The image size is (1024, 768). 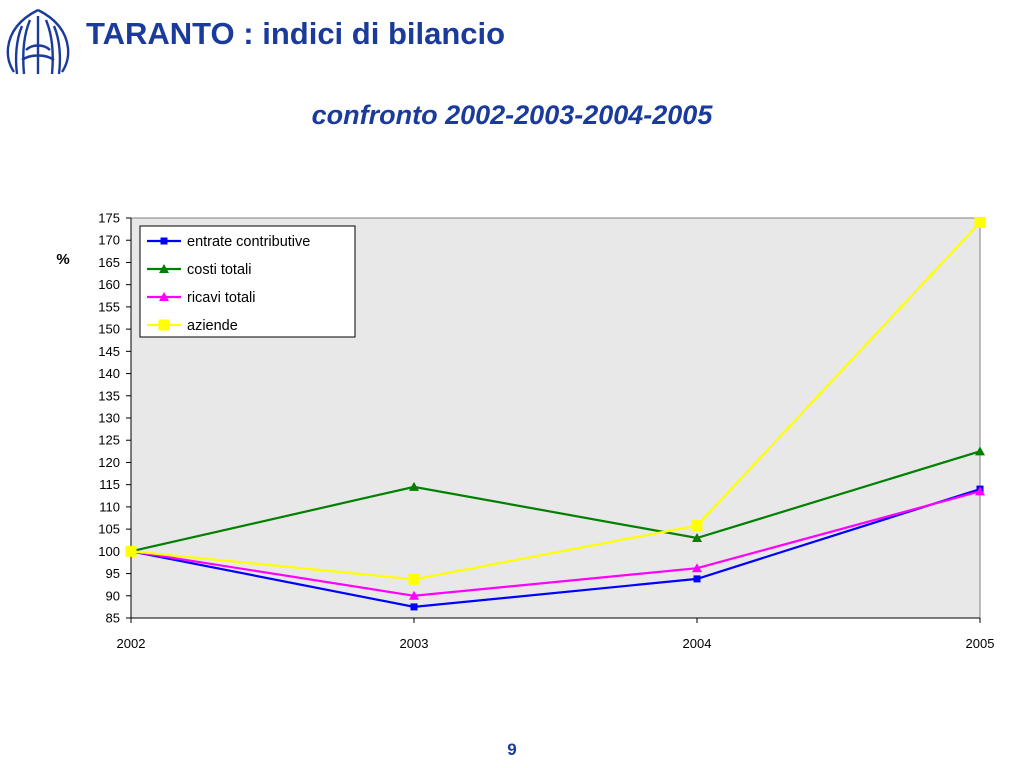 What do you see at coordinates (296, 33) in the screenshot?
I see `page-title: TARANTO : indici di bilancio` at bounding box center [296, 33].